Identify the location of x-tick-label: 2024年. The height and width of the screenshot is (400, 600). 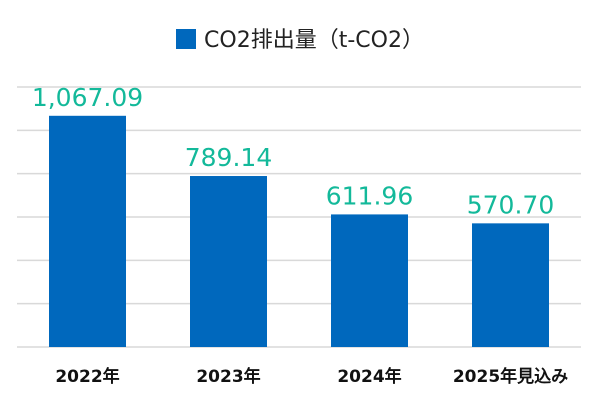
(369, 376).